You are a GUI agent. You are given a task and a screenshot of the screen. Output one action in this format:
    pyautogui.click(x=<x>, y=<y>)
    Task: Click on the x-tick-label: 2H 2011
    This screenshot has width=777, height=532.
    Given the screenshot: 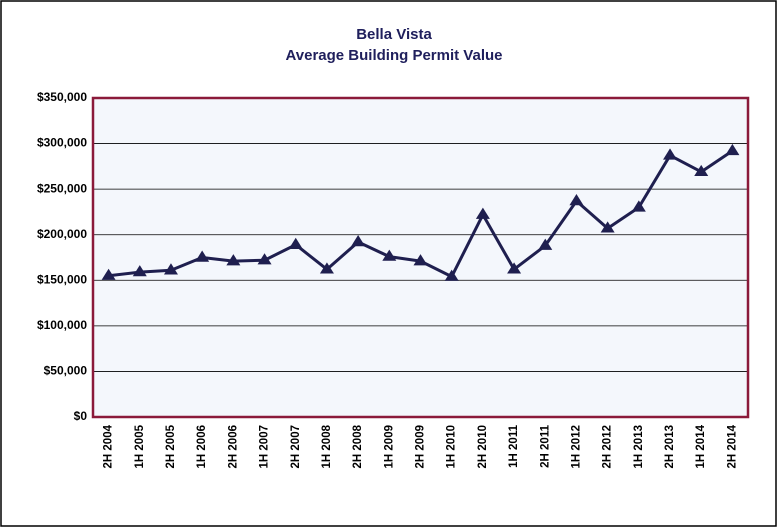 What is the action you would take?
    pyautogui.click(x=545, y=445)
    